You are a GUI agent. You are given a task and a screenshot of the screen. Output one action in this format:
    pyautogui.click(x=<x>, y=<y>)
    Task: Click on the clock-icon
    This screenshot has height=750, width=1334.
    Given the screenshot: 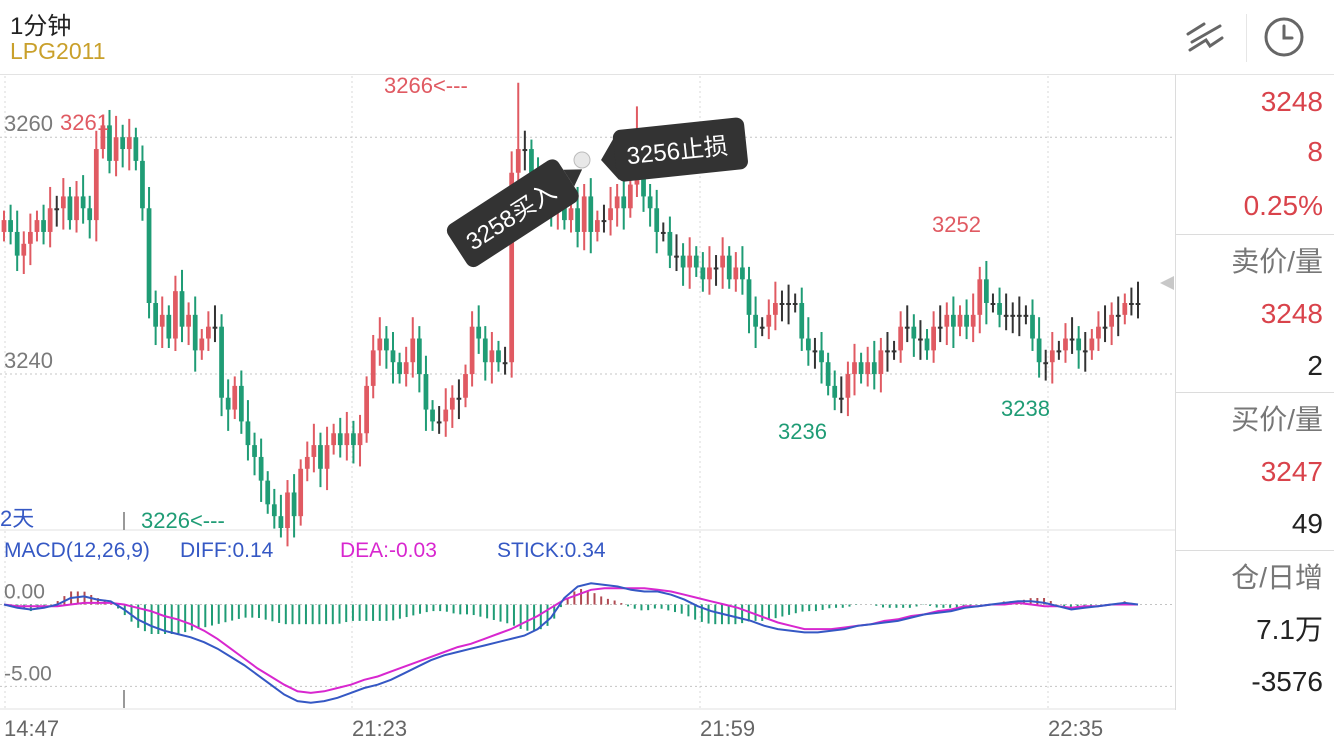 What is the action you would take?
    pyautogui.click(x=1284, y=37)
    